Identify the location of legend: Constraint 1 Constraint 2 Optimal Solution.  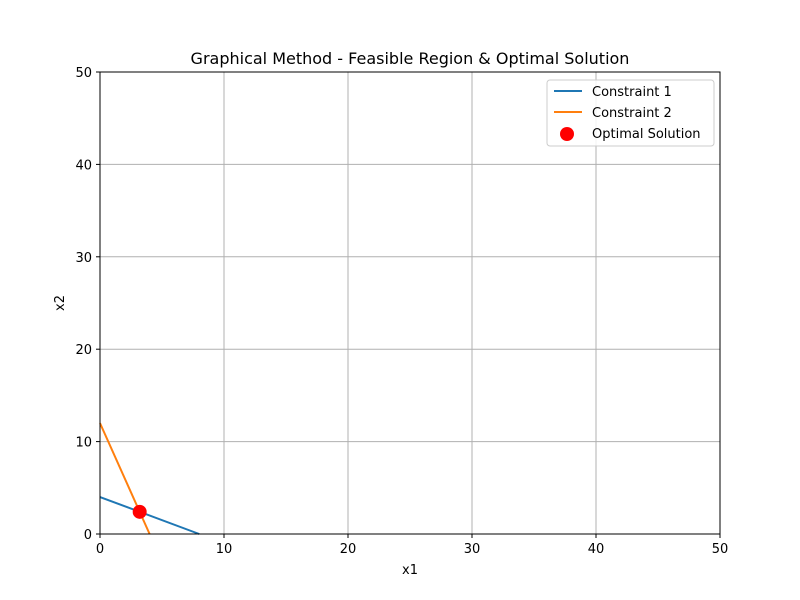
(630, 113).